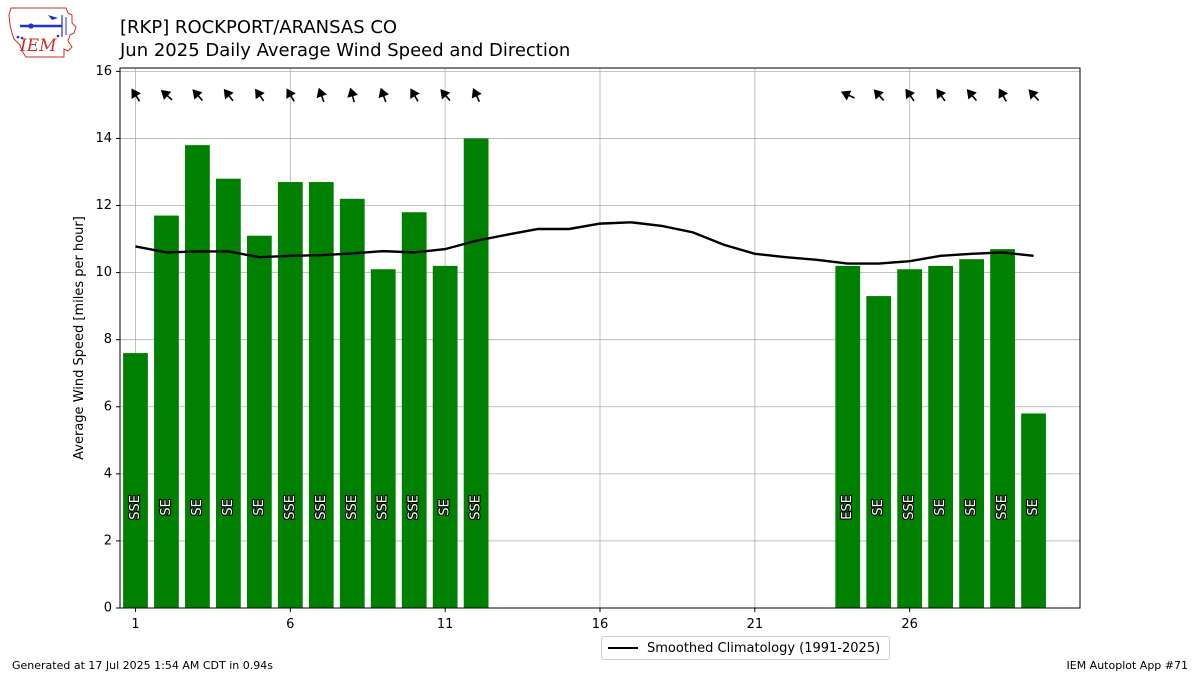 The width and height of the screenshot is (1200, 675). What do you see at coordinates (1127, 665) in the screenshot?
I see `app-label: IEM Autoplot App #71` at bounding box center [1127, 665].